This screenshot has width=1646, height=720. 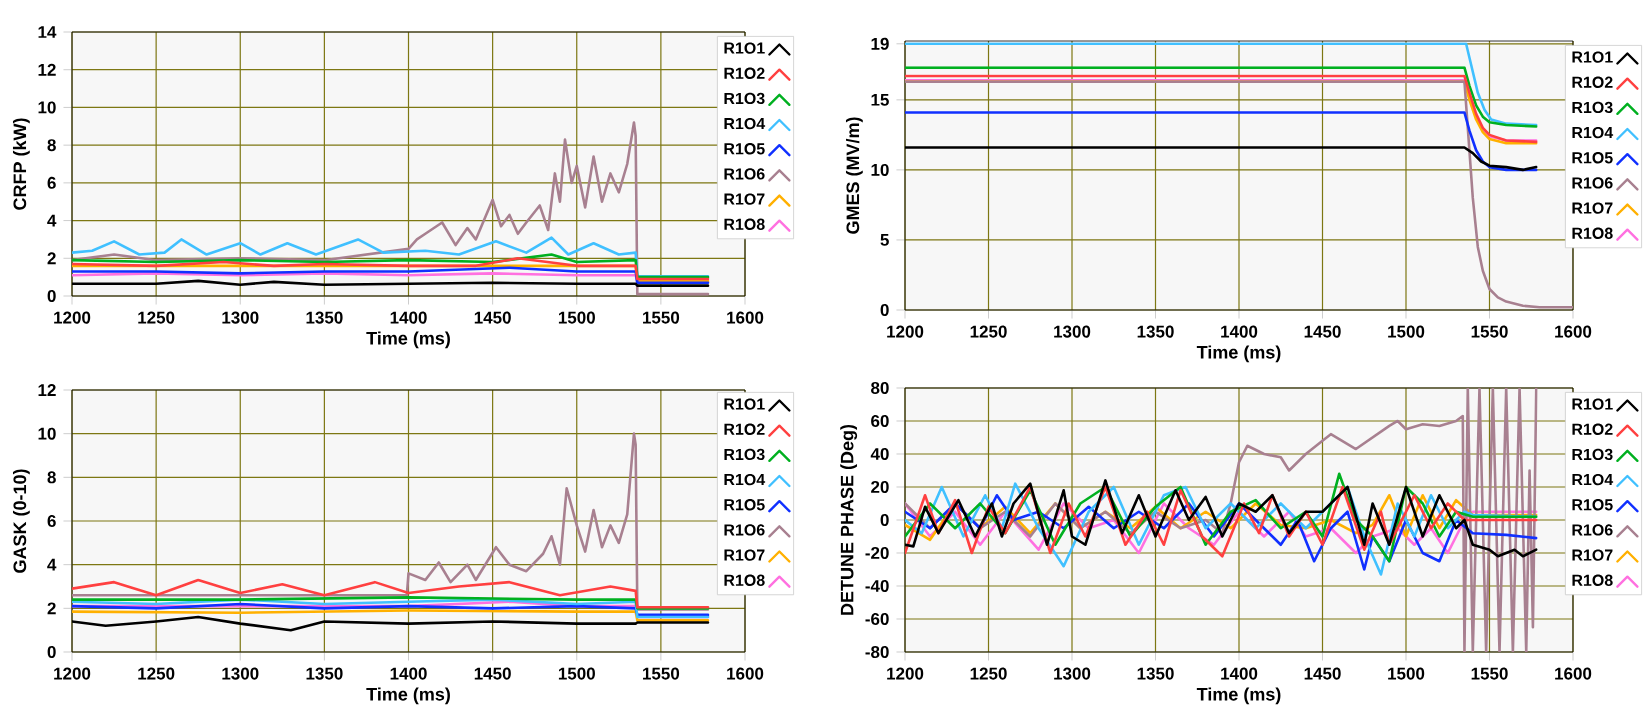 I want to click on y-tick-label: -20, so click(x=877, y=553).